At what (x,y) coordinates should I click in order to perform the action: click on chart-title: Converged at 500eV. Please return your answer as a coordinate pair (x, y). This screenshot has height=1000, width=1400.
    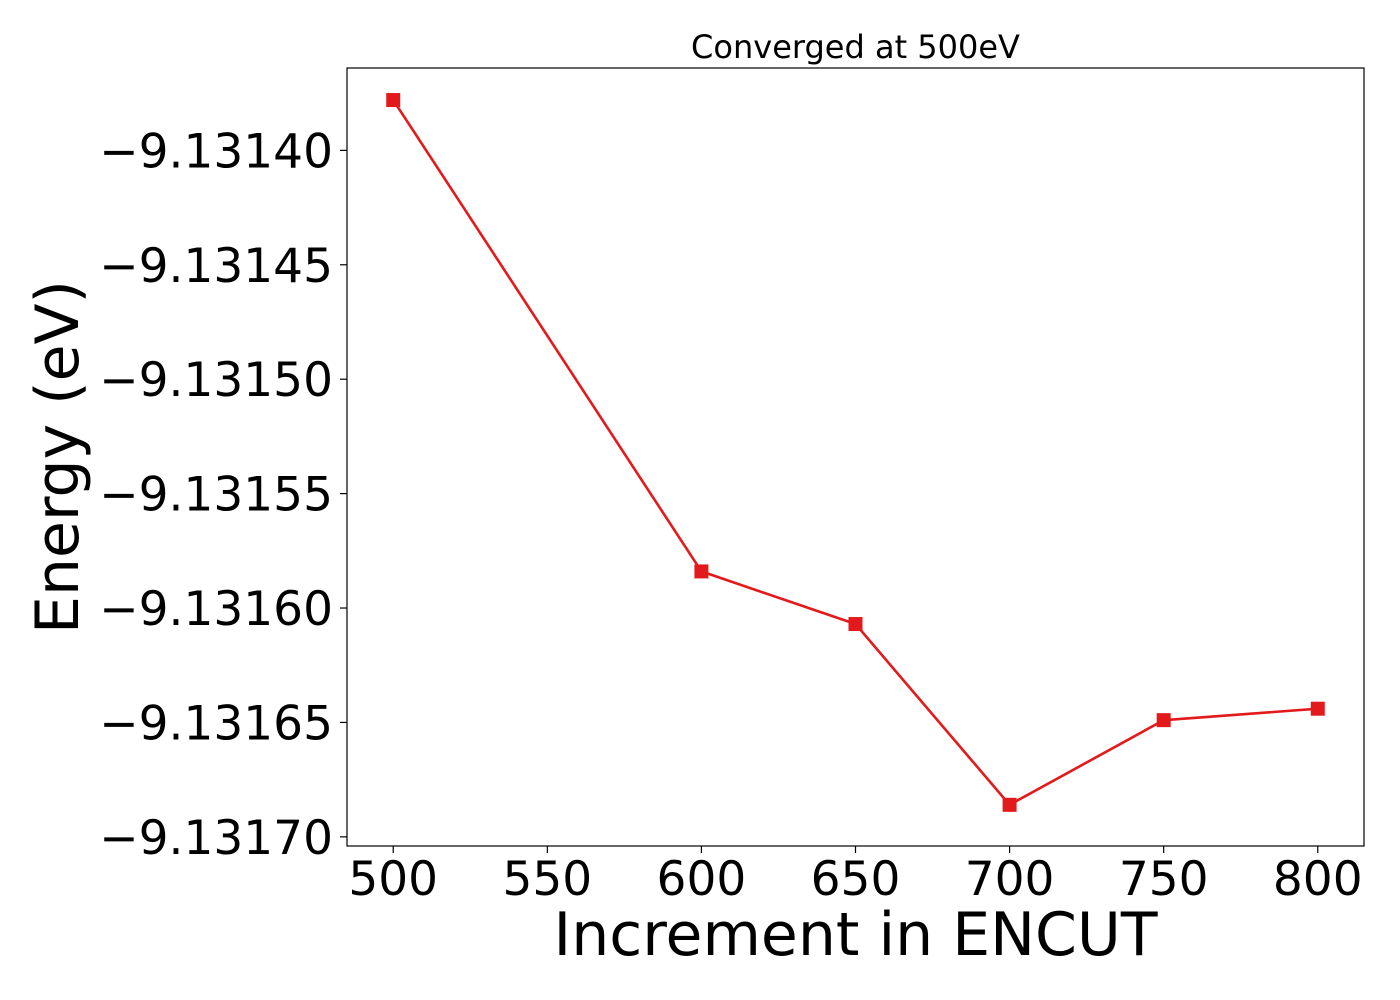
    Looking at the image, I should click on (855, 47).